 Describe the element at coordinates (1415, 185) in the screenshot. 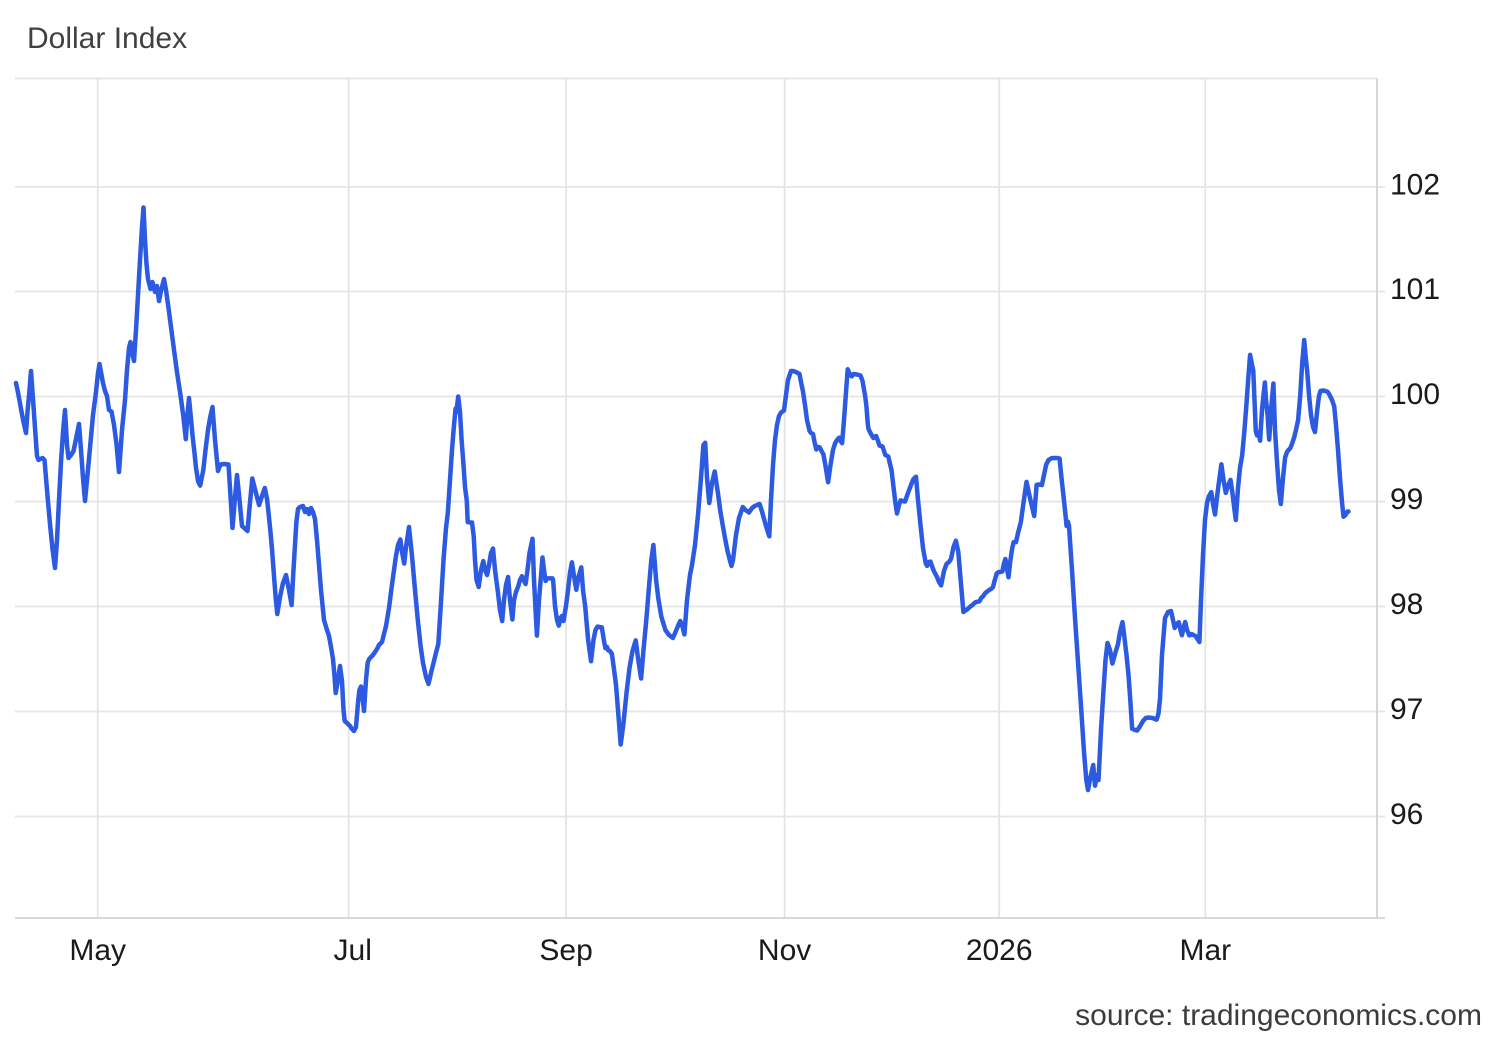

I see `svg-text: 102` at that location.